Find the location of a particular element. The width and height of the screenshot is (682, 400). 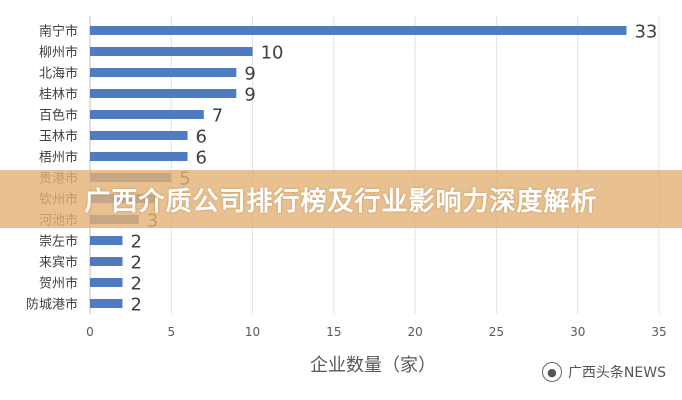

value-label: 7 is located at coordinates (217, 116).